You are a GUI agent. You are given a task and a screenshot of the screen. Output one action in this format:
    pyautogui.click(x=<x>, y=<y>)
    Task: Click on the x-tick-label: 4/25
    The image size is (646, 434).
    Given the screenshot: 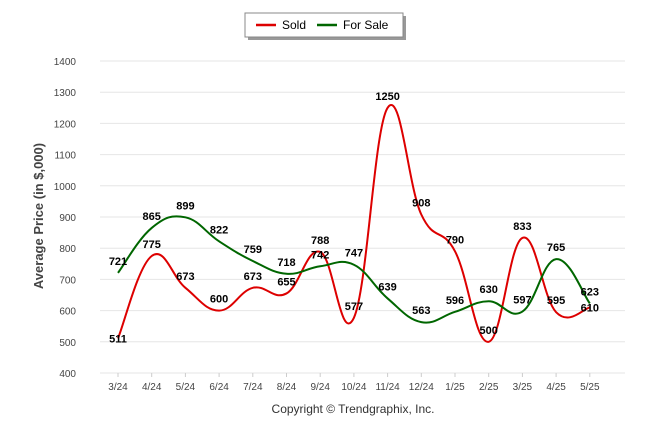 What is the action you would take?
    pyautogui.click(x=556, y=387)
    